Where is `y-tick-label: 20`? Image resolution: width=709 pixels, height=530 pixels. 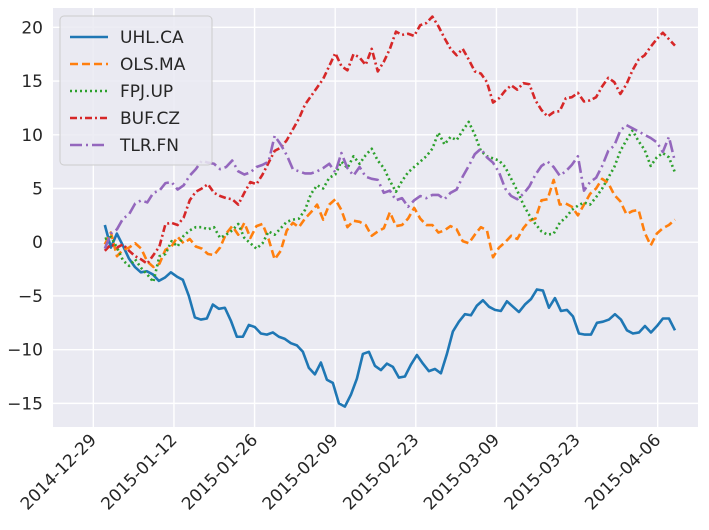 y-tick-label: 20 is located at coordinates (32, 28).